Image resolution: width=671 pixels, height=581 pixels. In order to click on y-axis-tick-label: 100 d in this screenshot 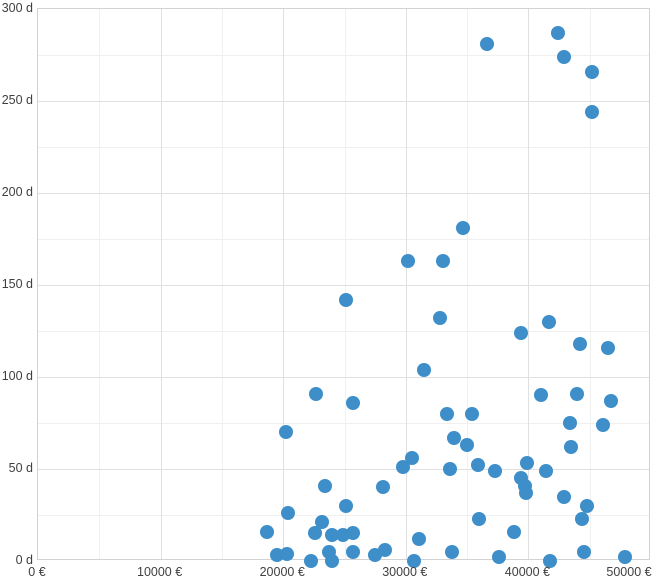, I will do `click(17, 376)`.